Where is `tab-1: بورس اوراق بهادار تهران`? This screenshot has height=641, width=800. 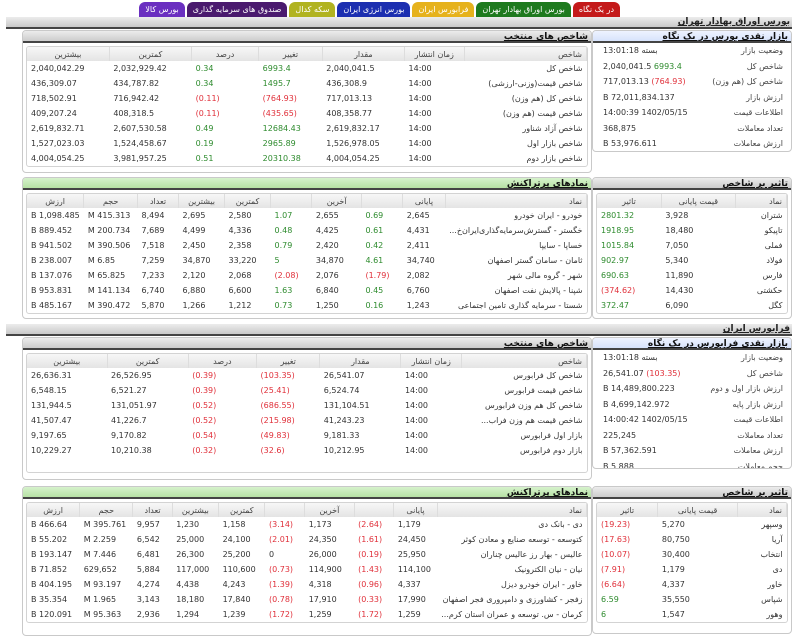 tab-1: بورس اوراق بهادار تهران is located at coordinates (523, 10).